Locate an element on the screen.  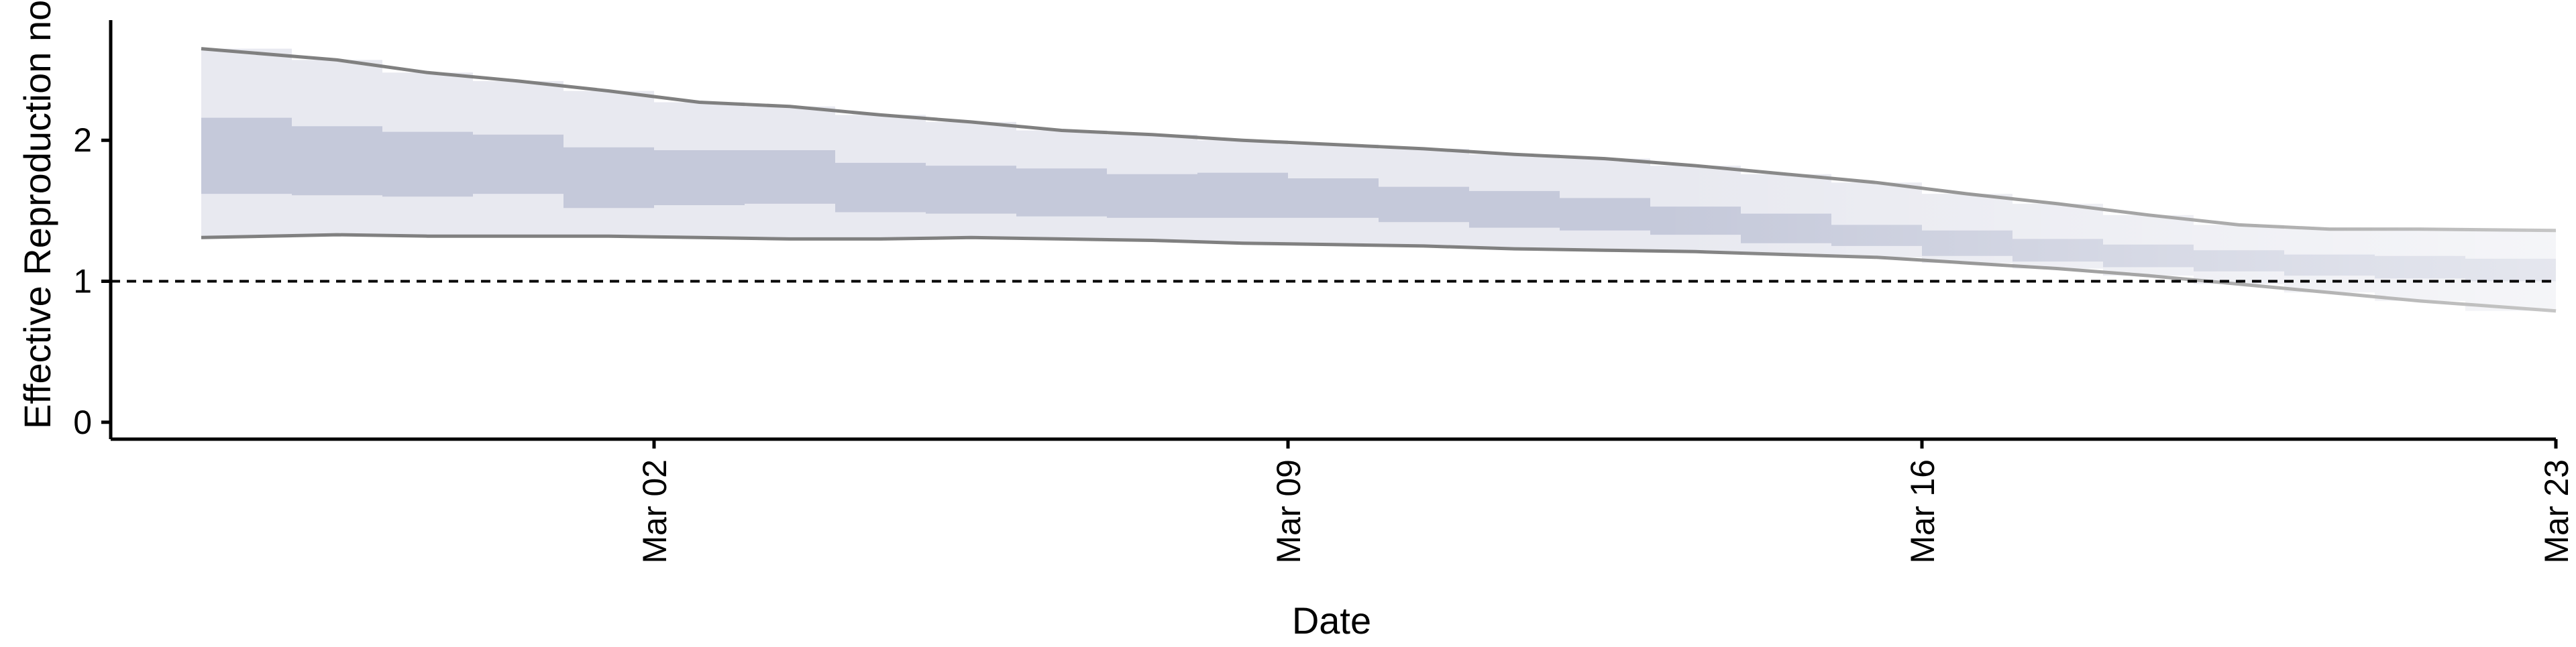
x-axis-title: Date is located at coordinates (1331, 620).